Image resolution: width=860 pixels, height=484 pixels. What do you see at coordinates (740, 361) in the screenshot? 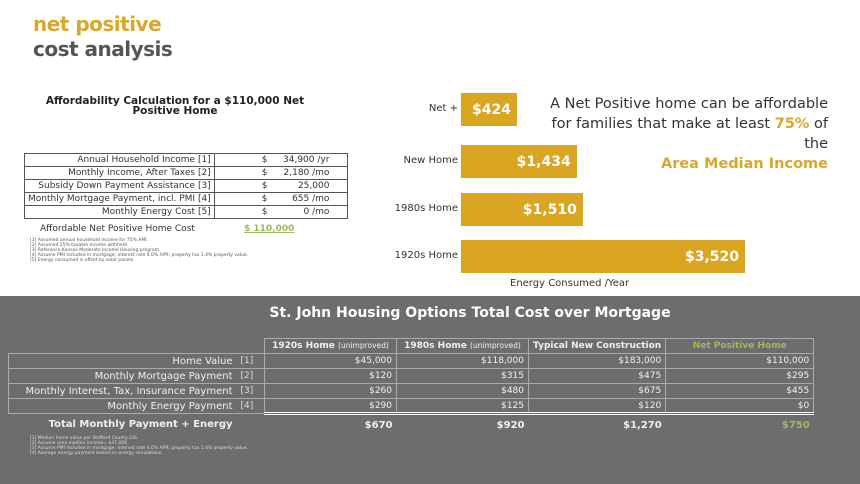
I see `cell: $110,000` at bounding box center [740, 361].